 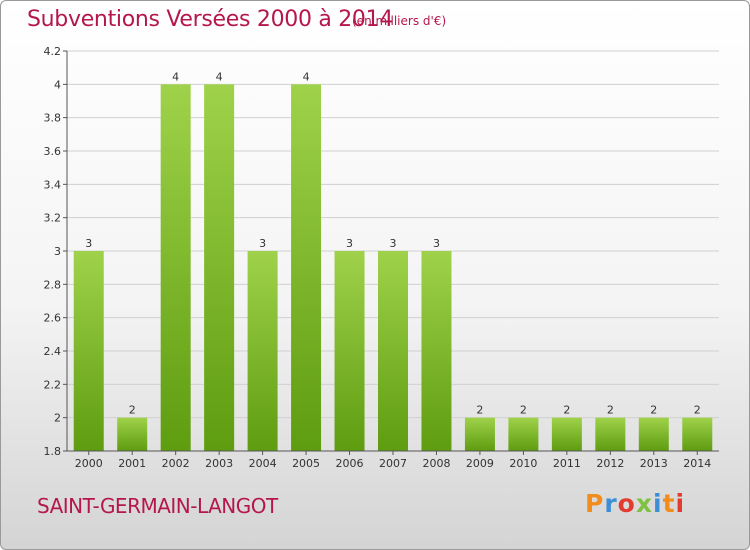 What do you see at coordinates (306, 267) in the screenshot?
I see `bar-2005` at bounding box center [306, 267].